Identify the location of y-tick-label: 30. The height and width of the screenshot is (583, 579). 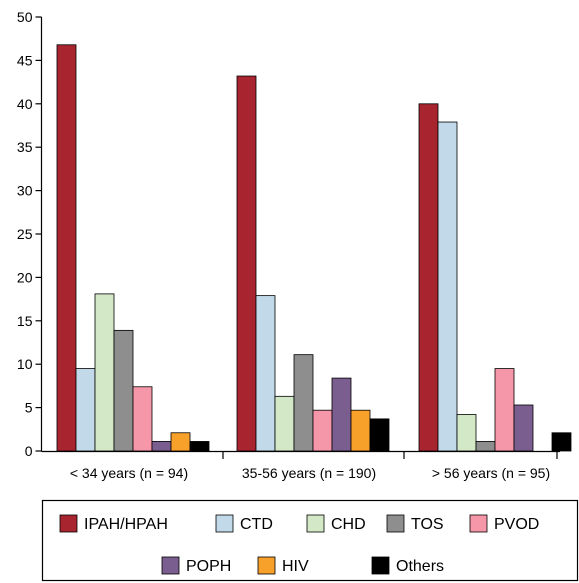
(25, 191).